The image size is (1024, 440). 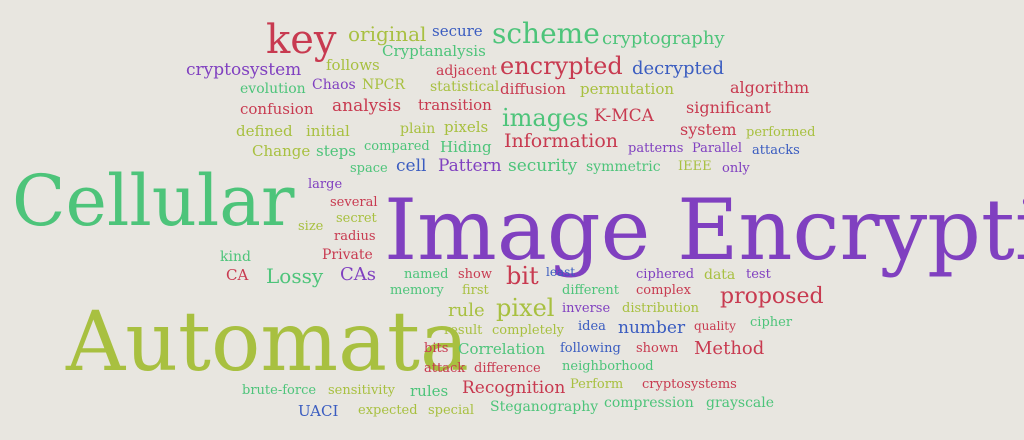 I want to click on word-correlation: Correlation, so click(x=501, y=349).